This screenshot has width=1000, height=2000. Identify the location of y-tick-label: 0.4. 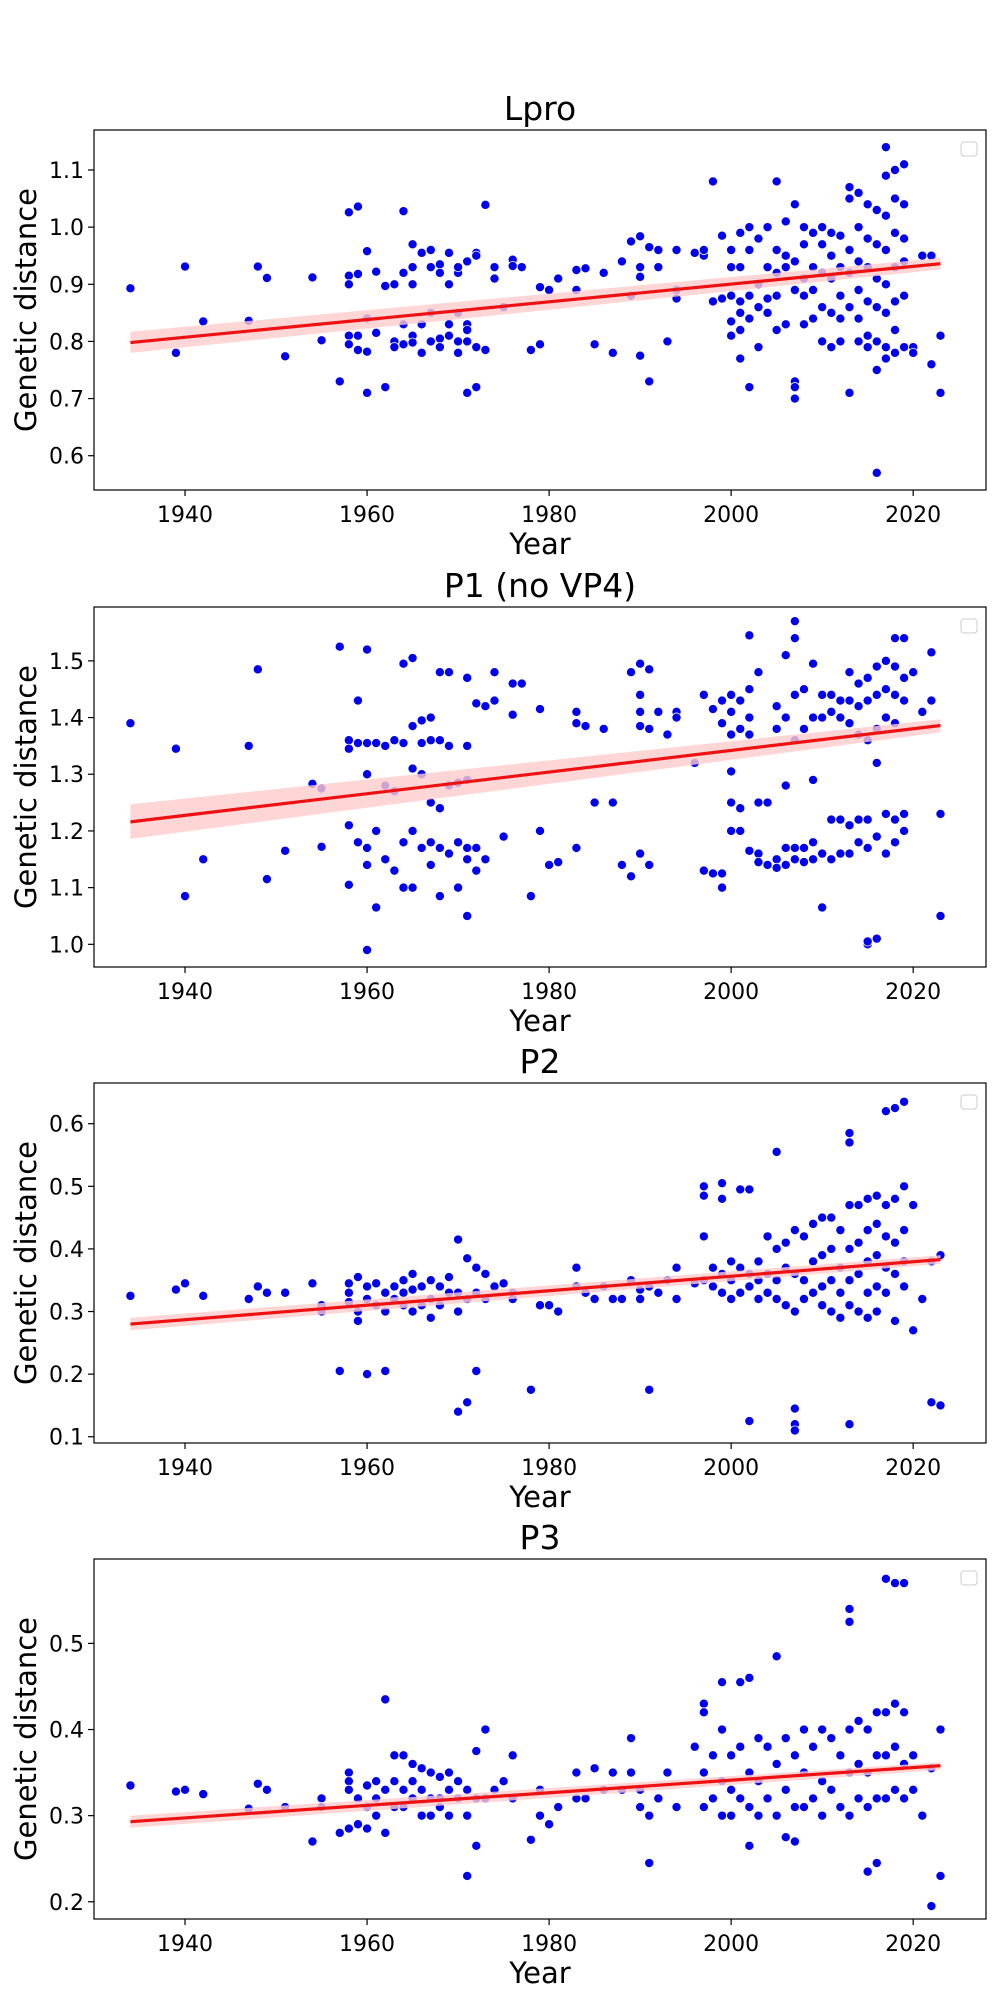
(66, 1731).